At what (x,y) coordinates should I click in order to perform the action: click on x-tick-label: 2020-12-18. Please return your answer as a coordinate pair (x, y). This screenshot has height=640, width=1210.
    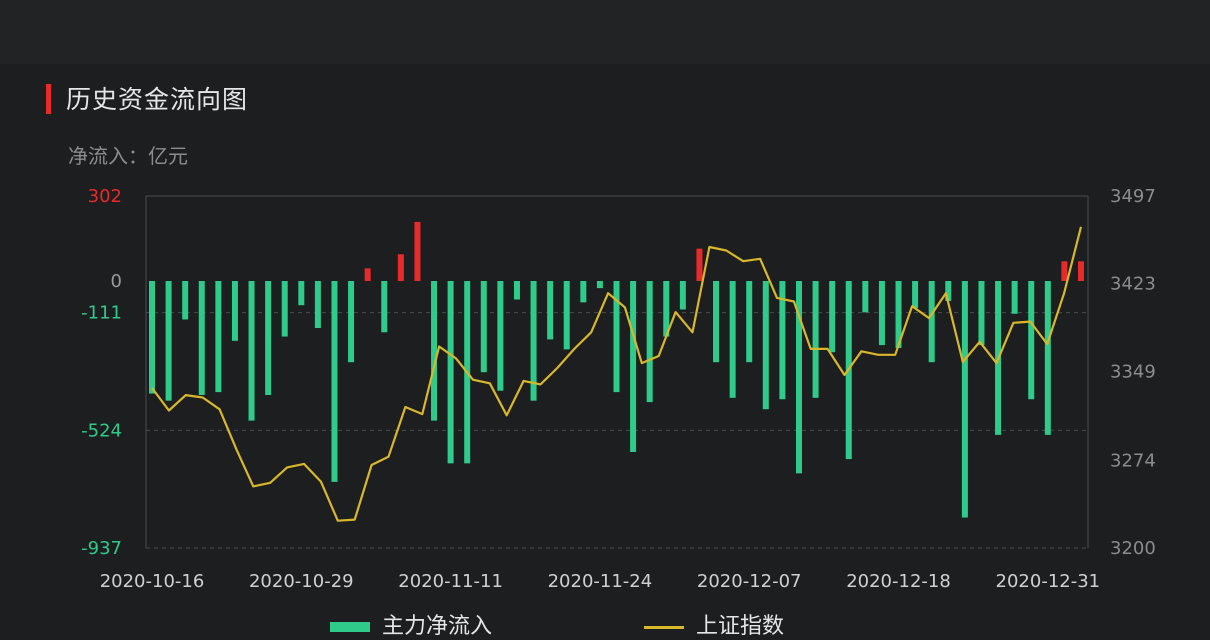
    Looking at the image, I should click on (898, 581).